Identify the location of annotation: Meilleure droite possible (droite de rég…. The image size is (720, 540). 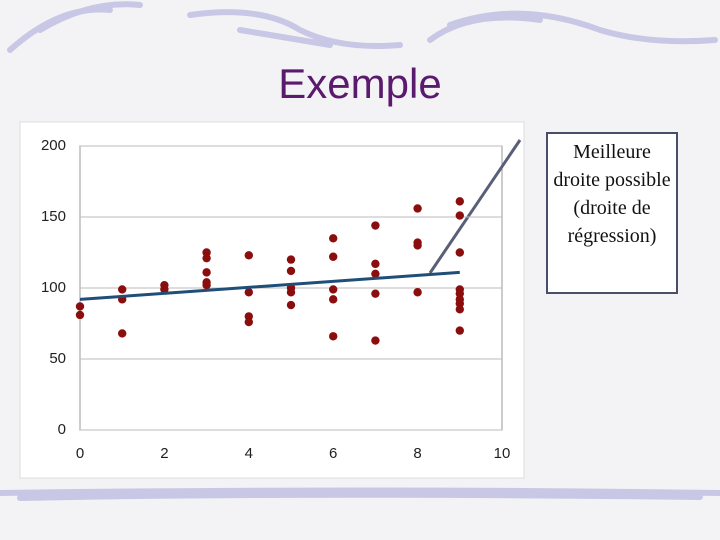
(612, 213).